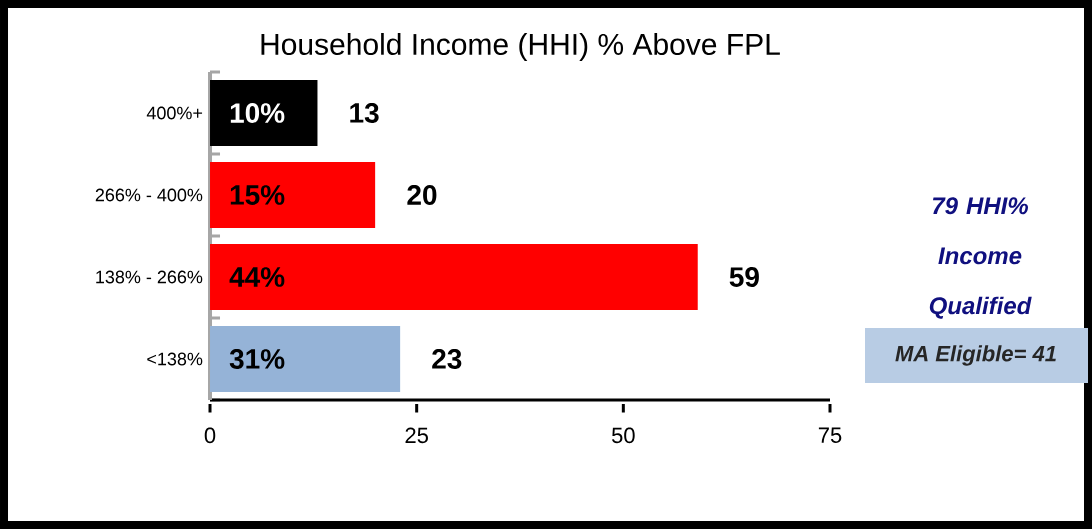 The image size is (1092, 529). Describe the element at coordinates (830, 435) in the screenshot. I see `x-tick-label: 75` at that location.